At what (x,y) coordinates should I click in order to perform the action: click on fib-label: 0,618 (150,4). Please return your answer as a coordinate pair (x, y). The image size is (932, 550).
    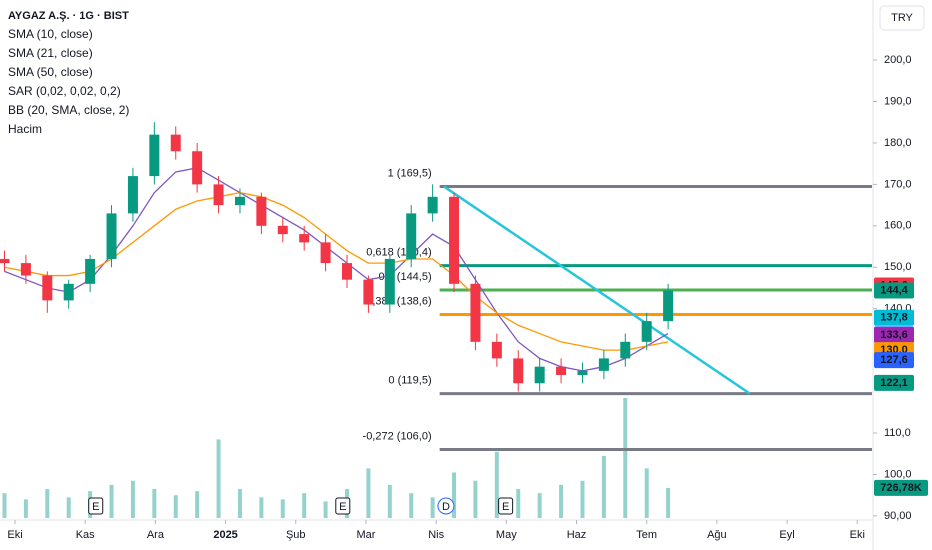
    Looking at the image, I should click on (398, 252).